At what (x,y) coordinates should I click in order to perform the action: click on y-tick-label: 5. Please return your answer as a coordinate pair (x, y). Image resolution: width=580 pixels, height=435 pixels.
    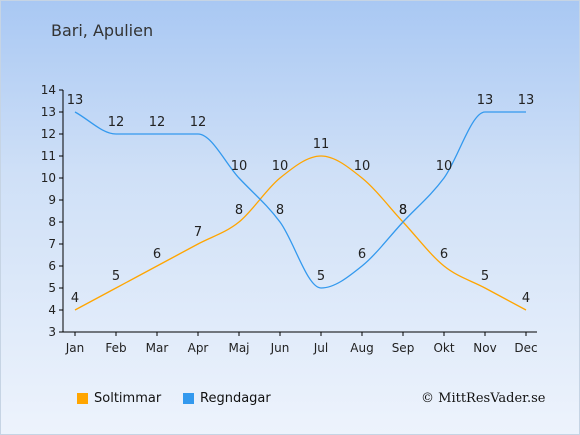
    Looking at the image, I should click on (52, 288).